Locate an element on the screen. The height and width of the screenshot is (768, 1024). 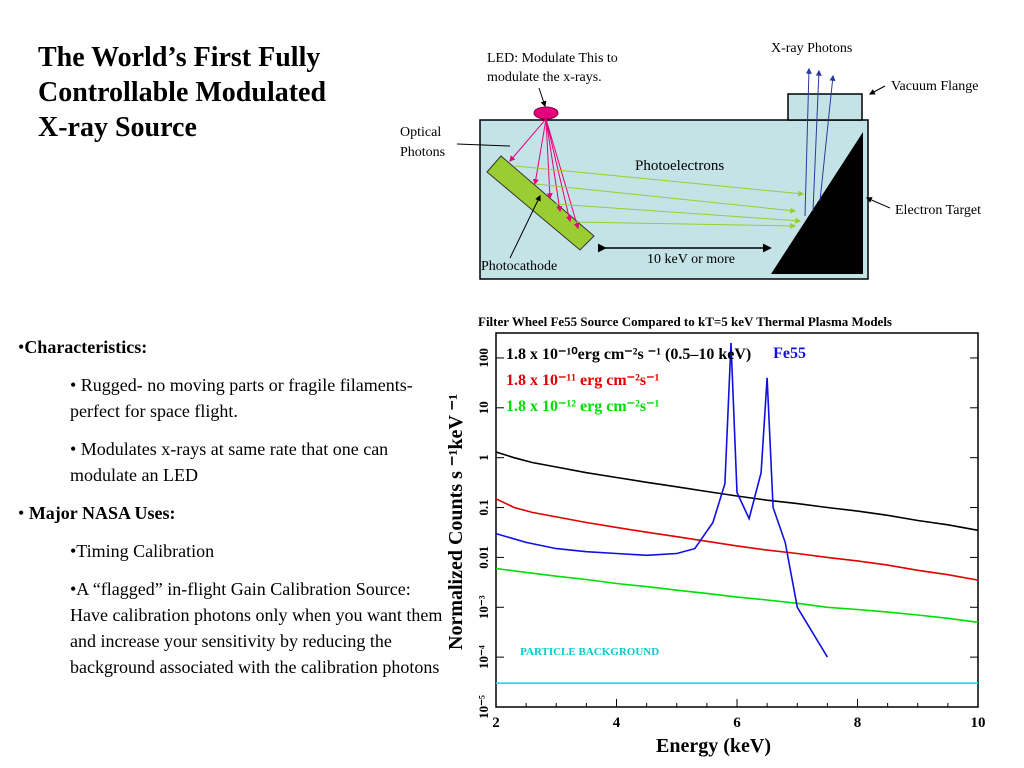
y-axis-label: Normalized Counts s ⁻¹keV ⁻¹ is located at coordinates (456, 522).